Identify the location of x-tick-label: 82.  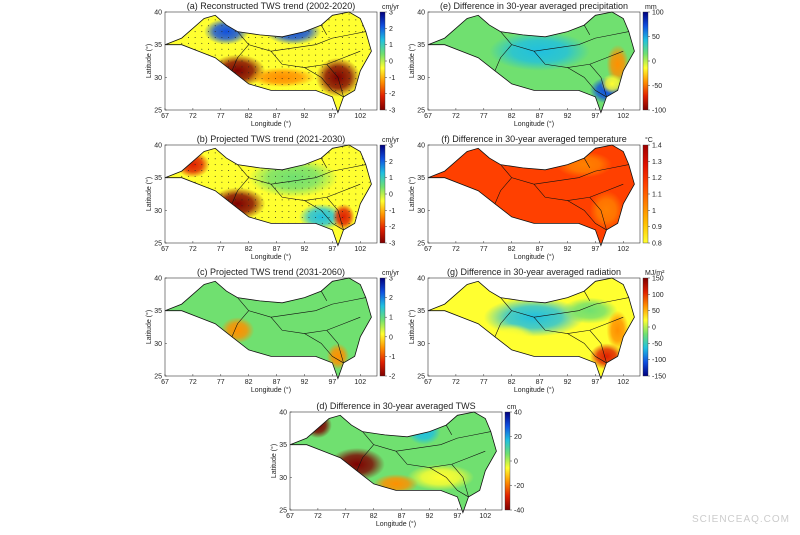
(512, 116).